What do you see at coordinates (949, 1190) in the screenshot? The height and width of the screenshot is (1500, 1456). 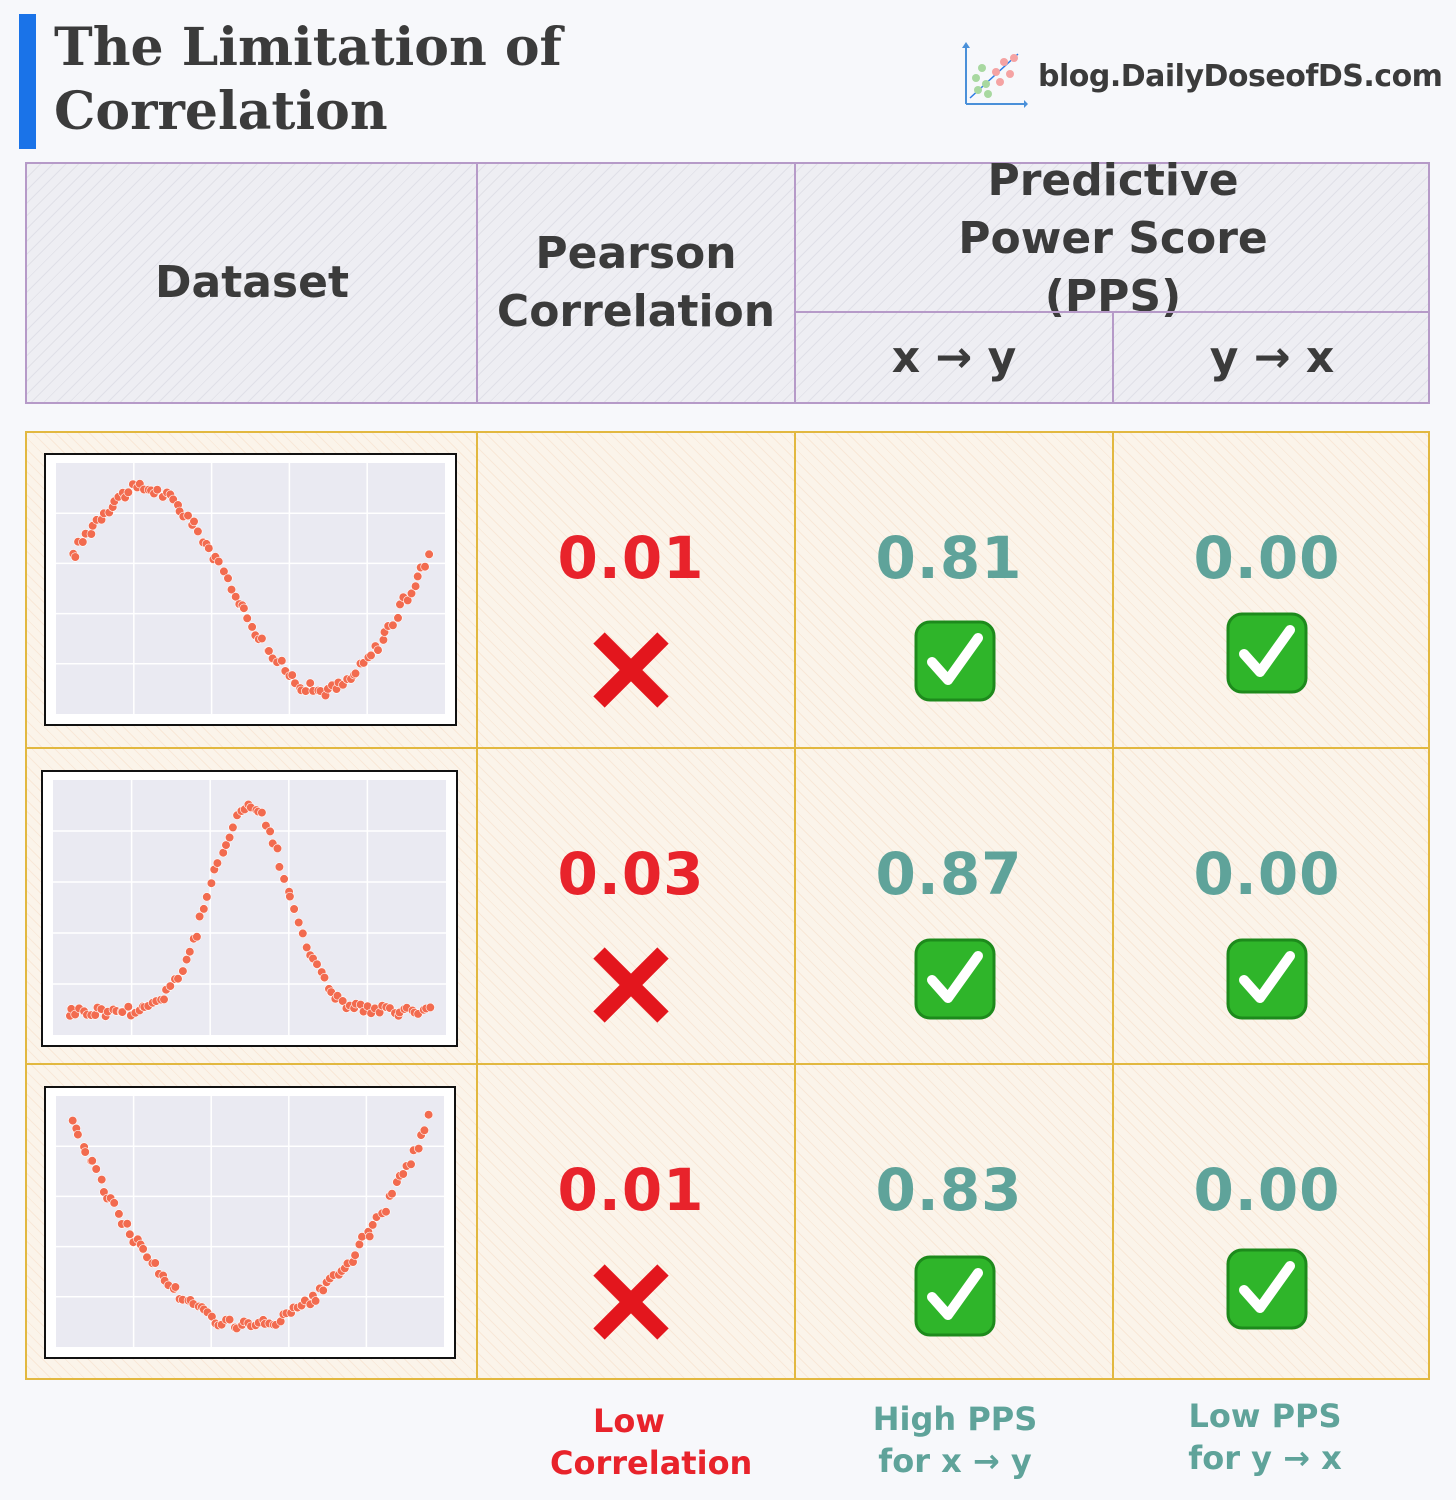 I see `pps-x-to-y-value: 0.83` at bounding box center [949, 1190].